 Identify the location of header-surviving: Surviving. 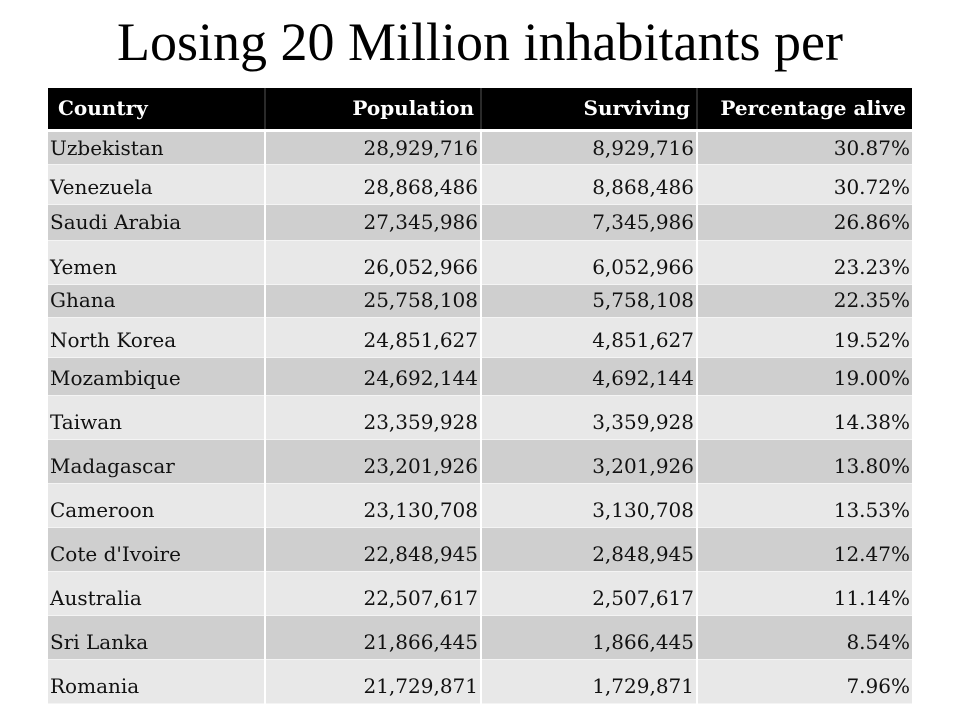
(588, 110).